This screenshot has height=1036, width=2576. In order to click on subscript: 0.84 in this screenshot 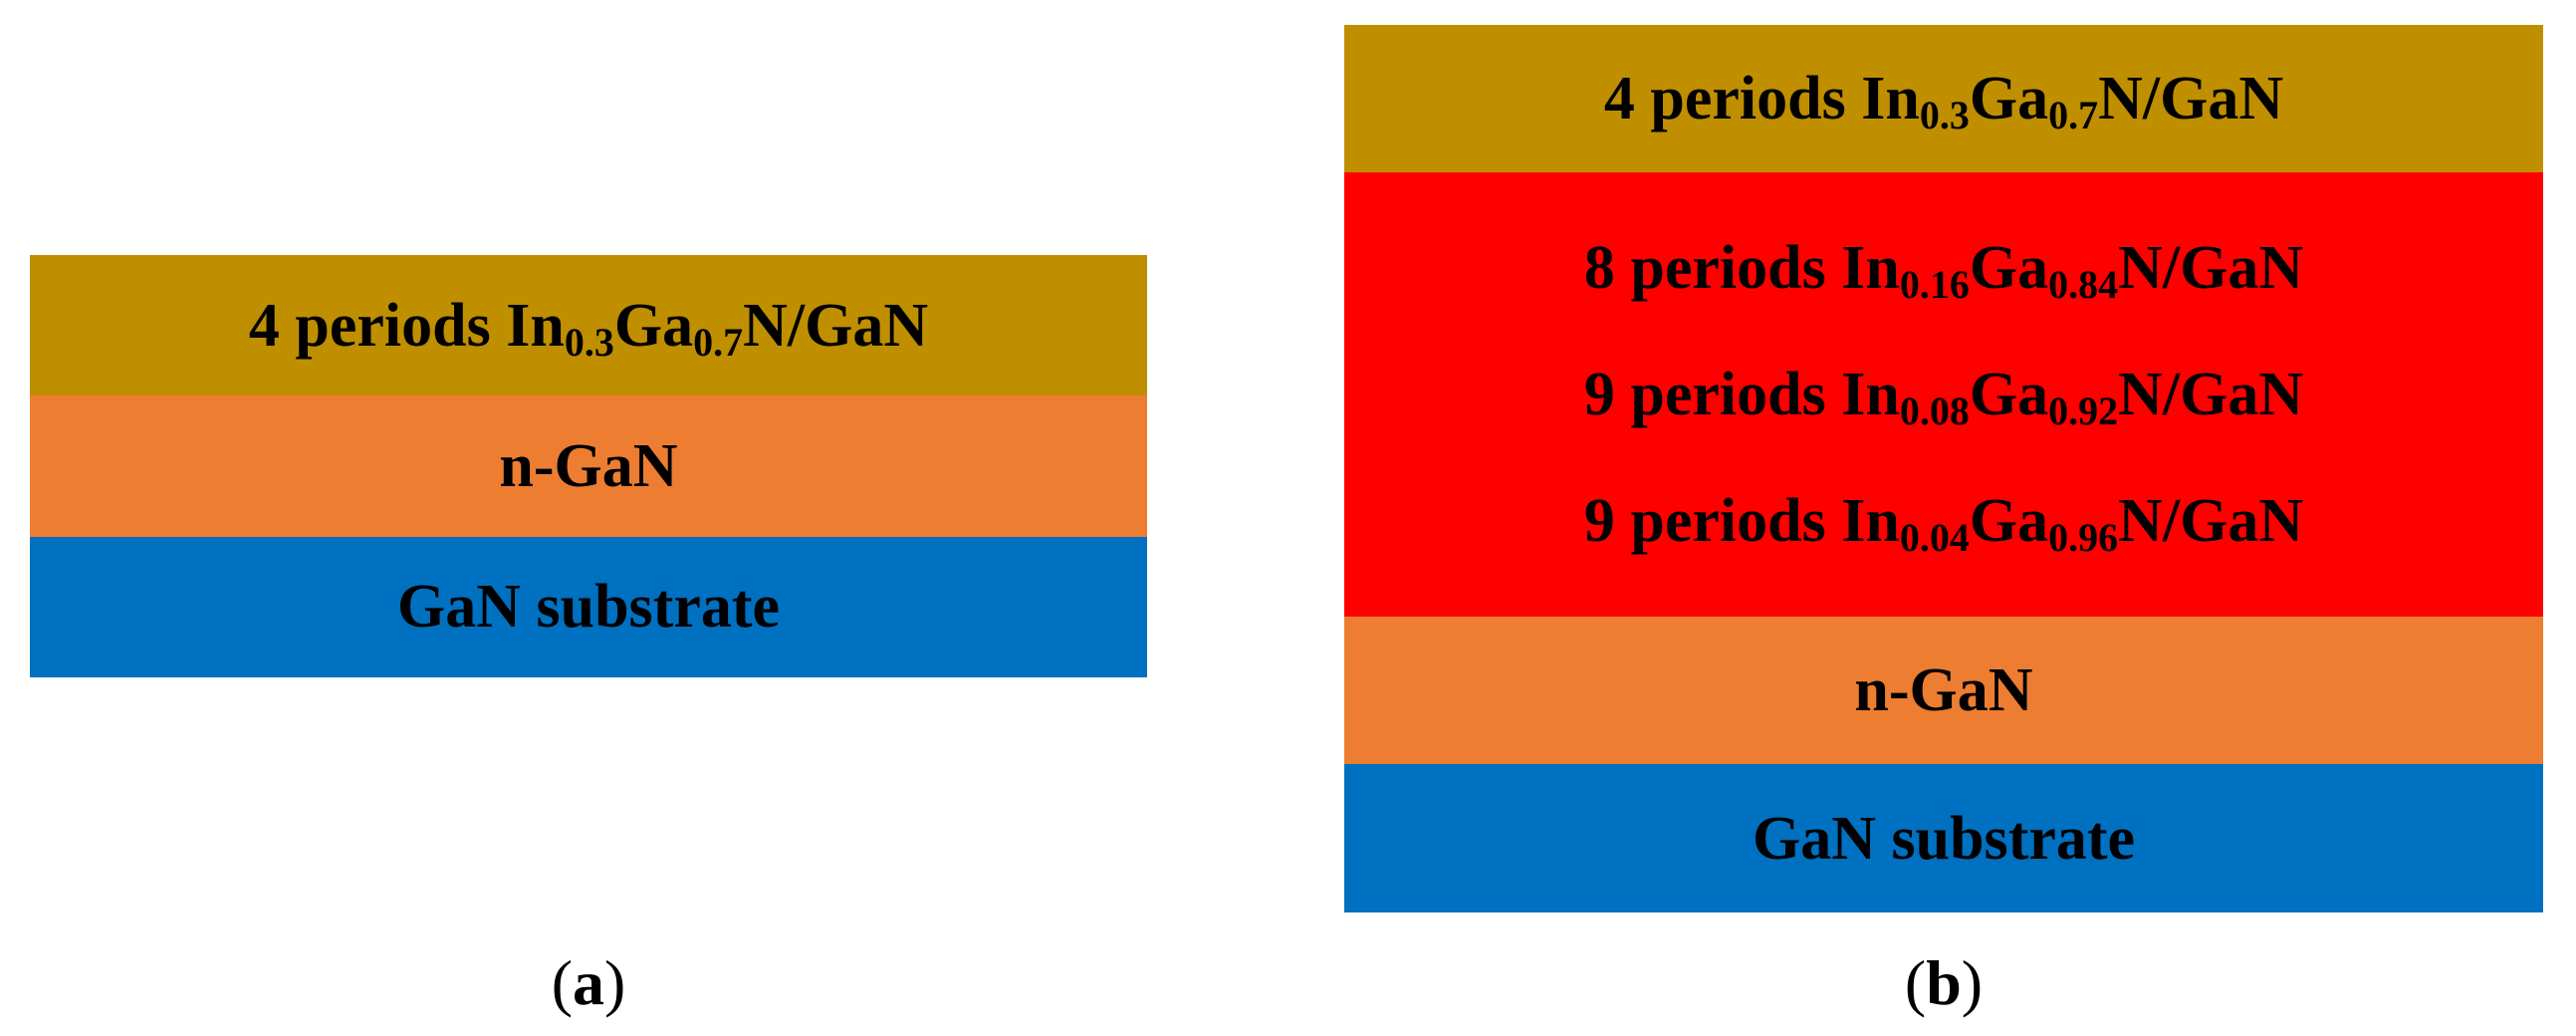, I will do `click(2083, 285)`.